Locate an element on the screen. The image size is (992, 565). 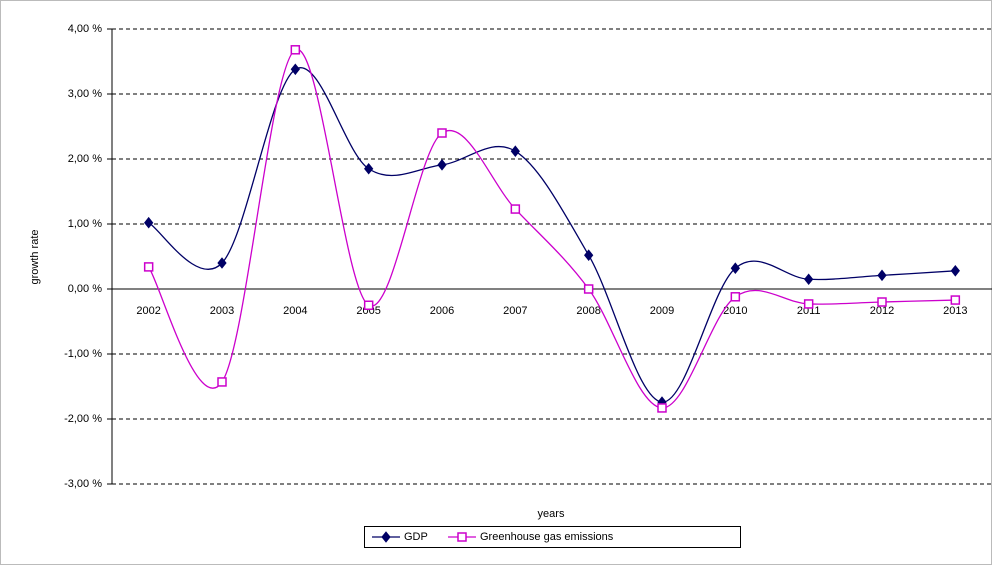
legend-label: Greenhouse gas emissions is located at coordinates (547, 537).